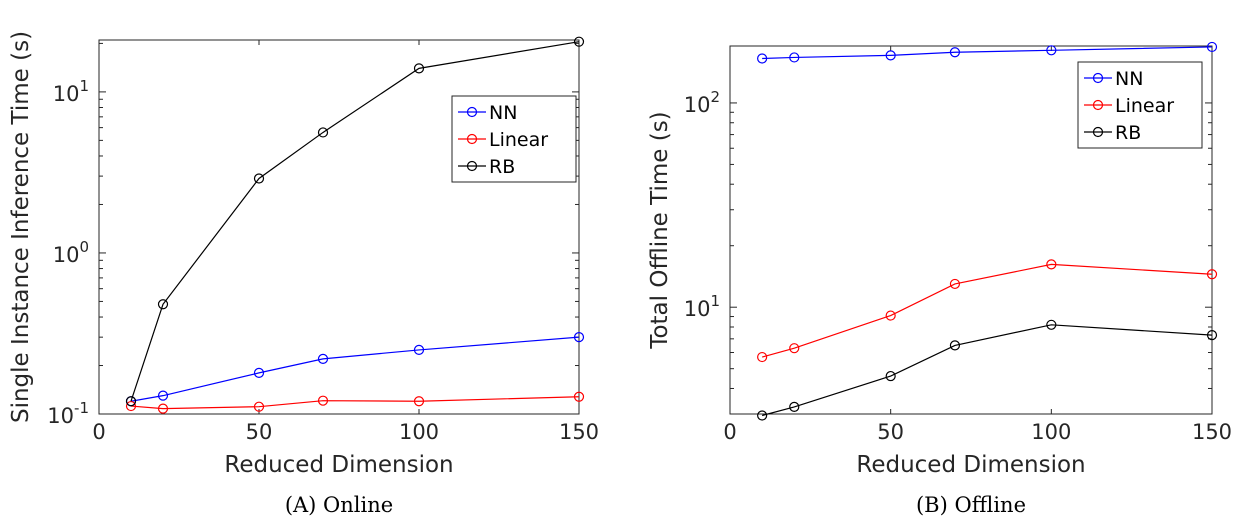 The image size is (1252, 528). I want to click on figure-caption: (B) Offline, so click(971, 505).